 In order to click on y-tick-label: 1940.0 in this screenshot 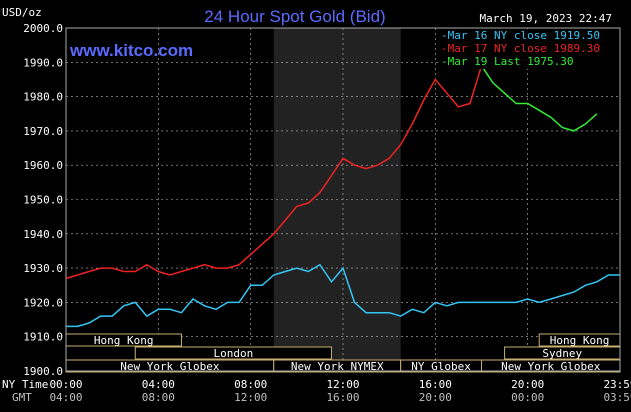, I will do `click(43, 234)`.